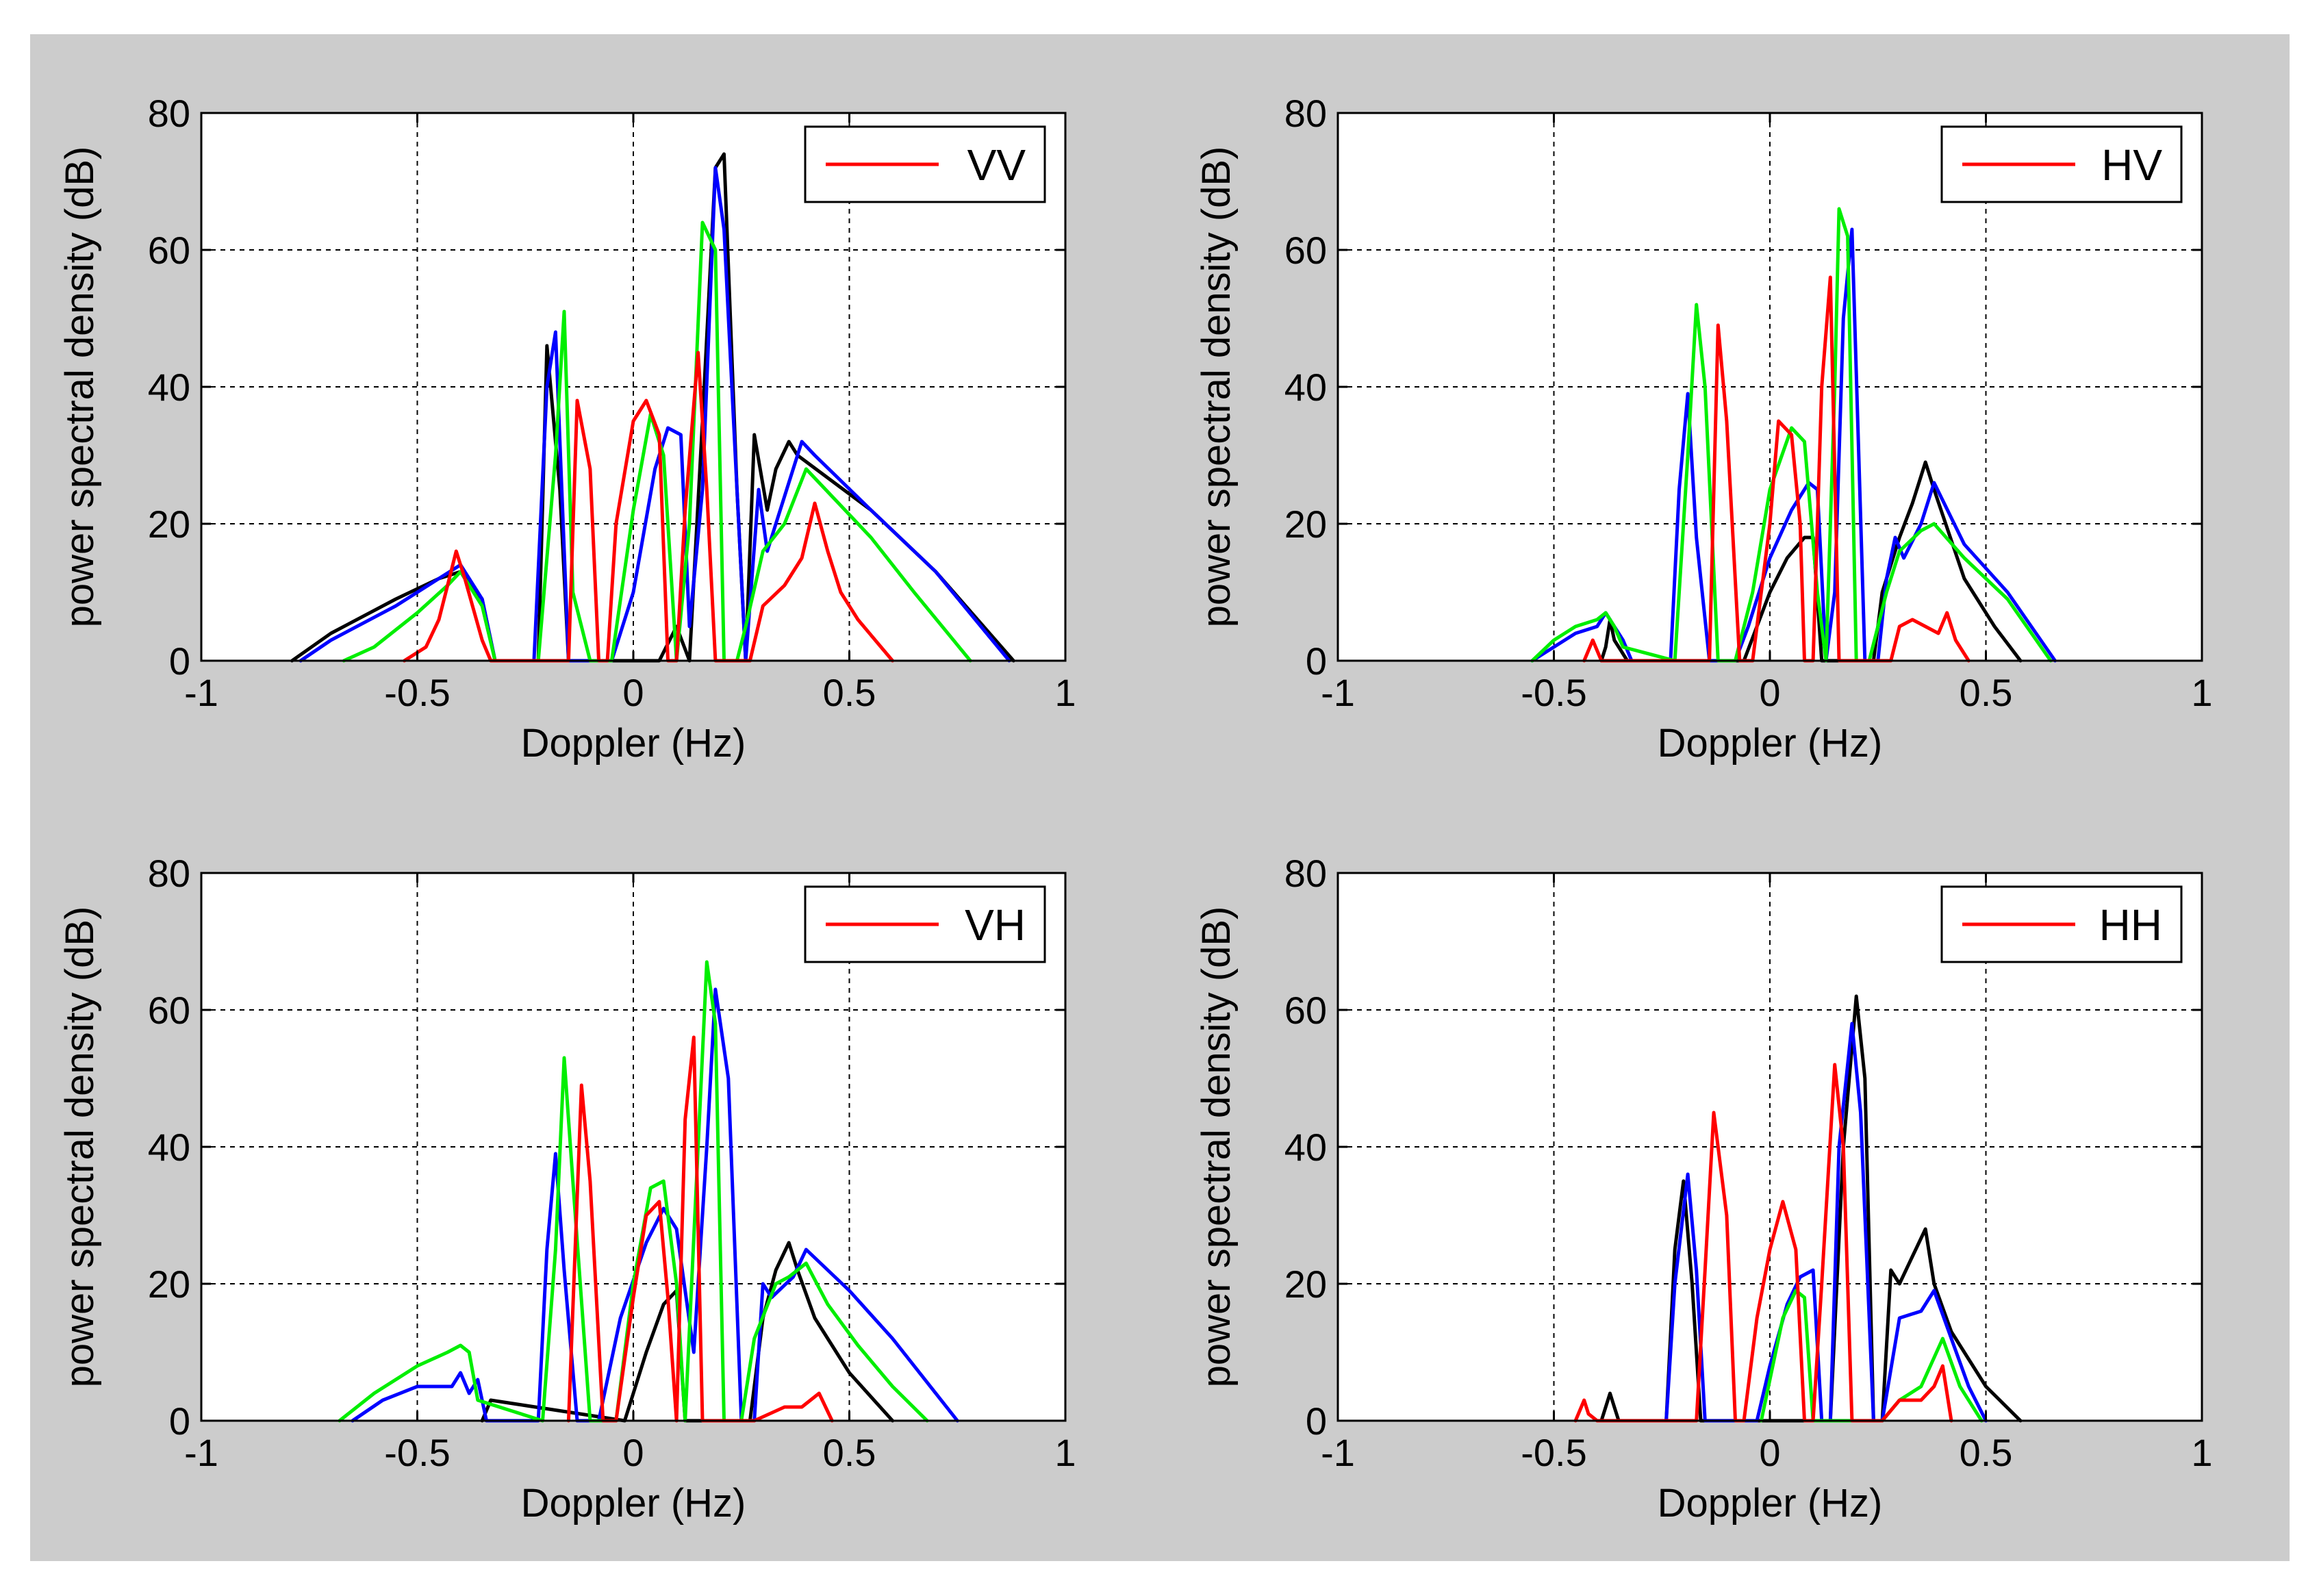  What do you see at coordinates (996, 165) in the screenshot?
I see `legend-label: VV` at bounding box center [996, 165].